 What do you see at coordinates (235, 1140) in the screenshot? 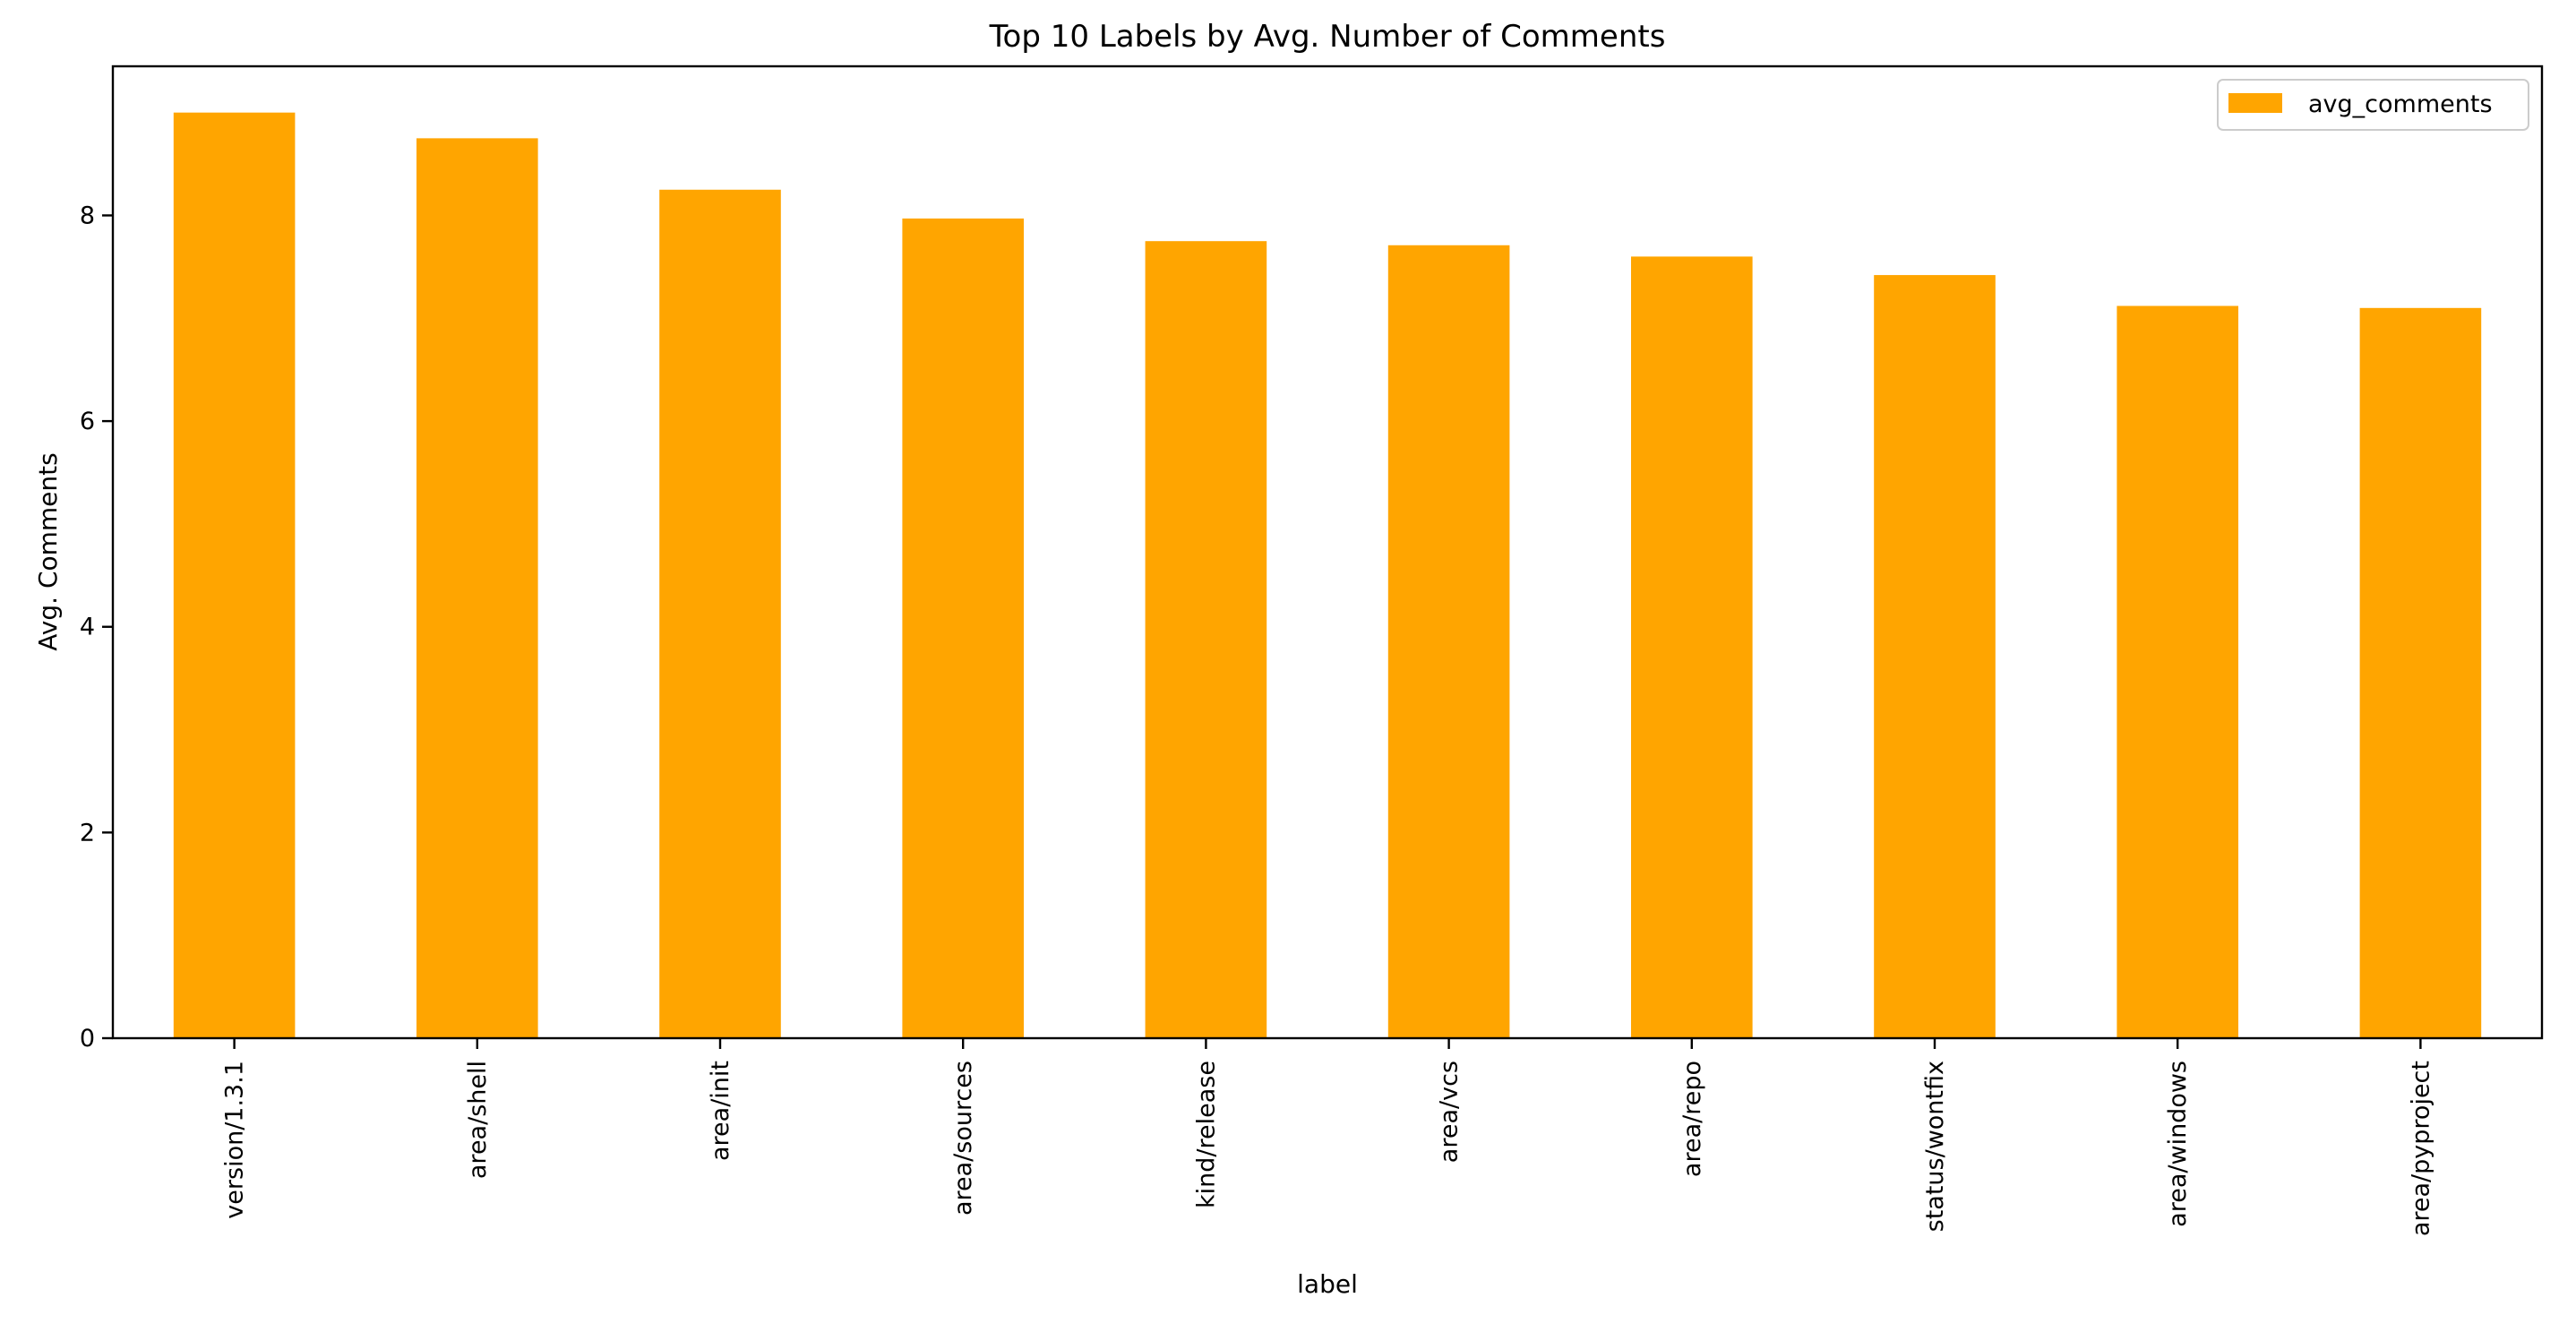
I see `x-tick-label: version/1.3.1` at bounding box center [235, 1140].